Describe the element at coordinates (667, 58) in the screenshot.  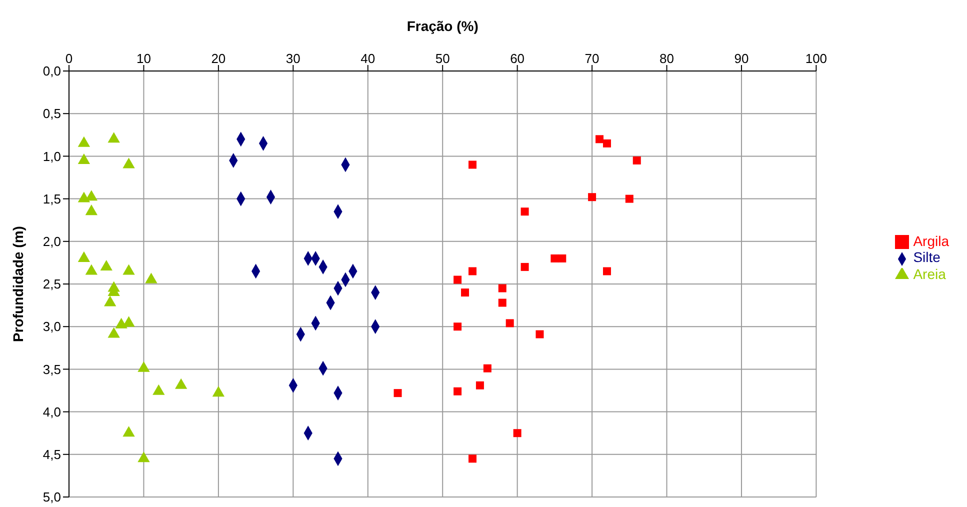
I see `x-tick-label: 80` at that location.